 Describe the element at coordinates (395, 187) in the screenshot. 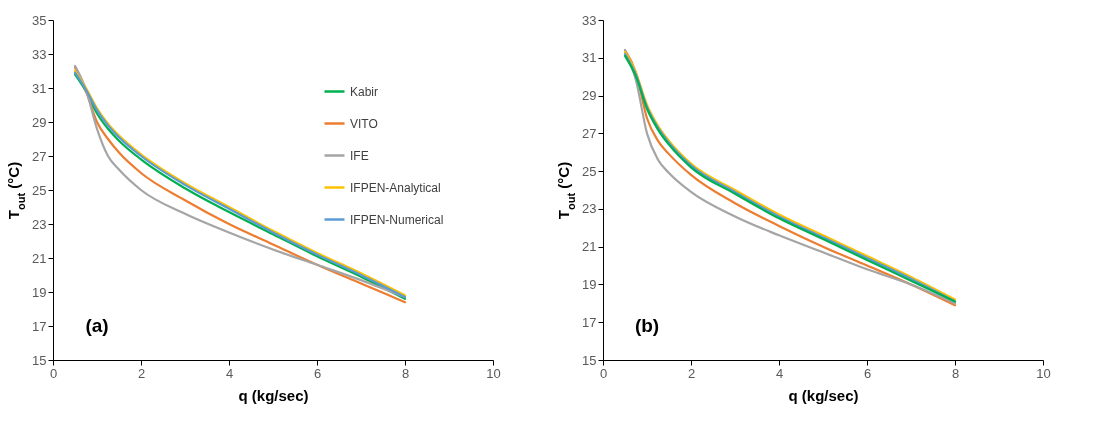

I see `legend-label: IFPEN-Analytical` at that location.